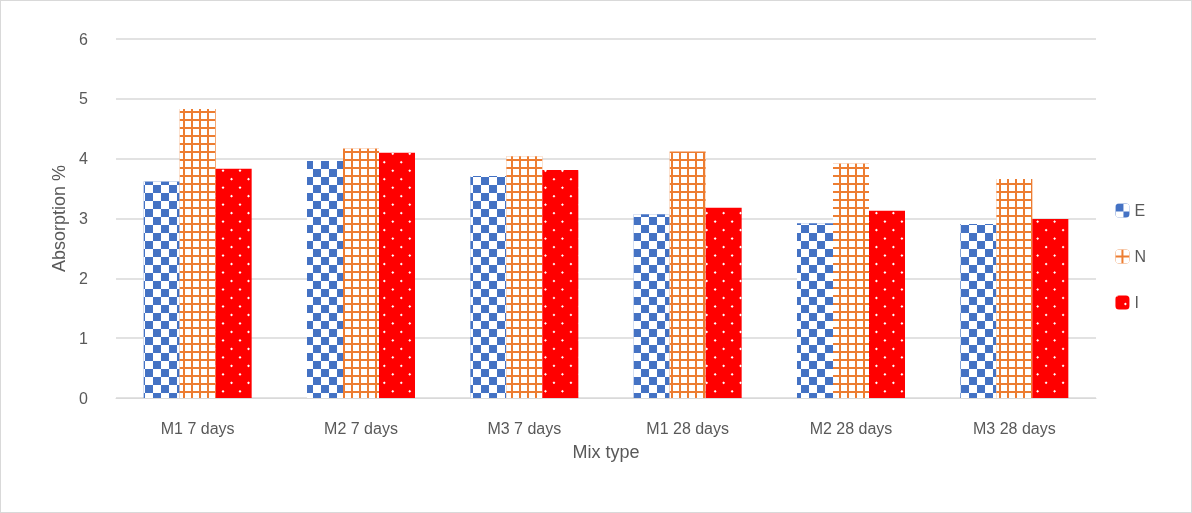  What do you see at coordinates (197, 428) in the screenshot?
I see `x-tick-label: M1 7 days` at bounding box center [197, 428].